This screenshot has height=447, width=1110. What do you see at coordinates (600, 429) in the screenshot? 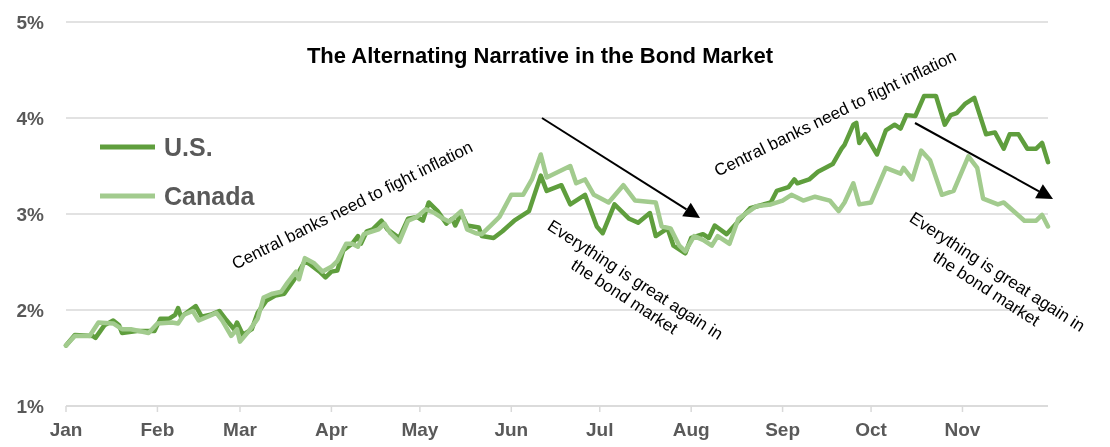
I see `x-tick-label: Jul` at bounding box center [600, 429].